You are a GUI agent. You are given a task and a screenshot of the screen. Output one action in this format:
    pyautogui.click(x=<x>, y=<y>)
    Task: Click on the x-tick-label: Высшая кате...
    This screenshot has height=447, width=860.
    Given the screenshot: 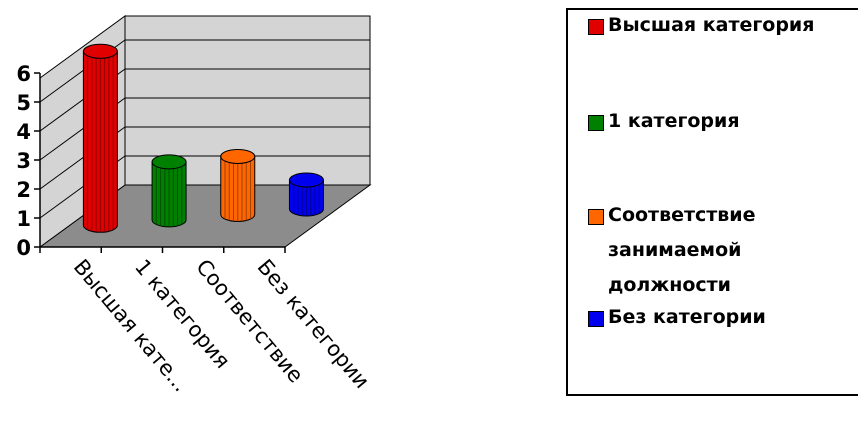 What is the action you would take?
    pyautogui.click(x=131, y=326)
    